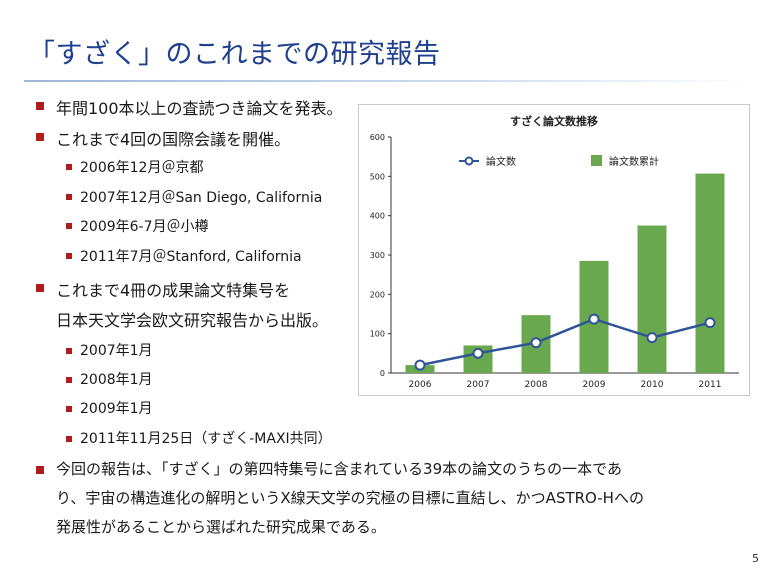 This screenshot has width=775, height=580. Describe the element at coordinates (377, 334) in the screenshot. I see `y-tick-label: 100` at that location.